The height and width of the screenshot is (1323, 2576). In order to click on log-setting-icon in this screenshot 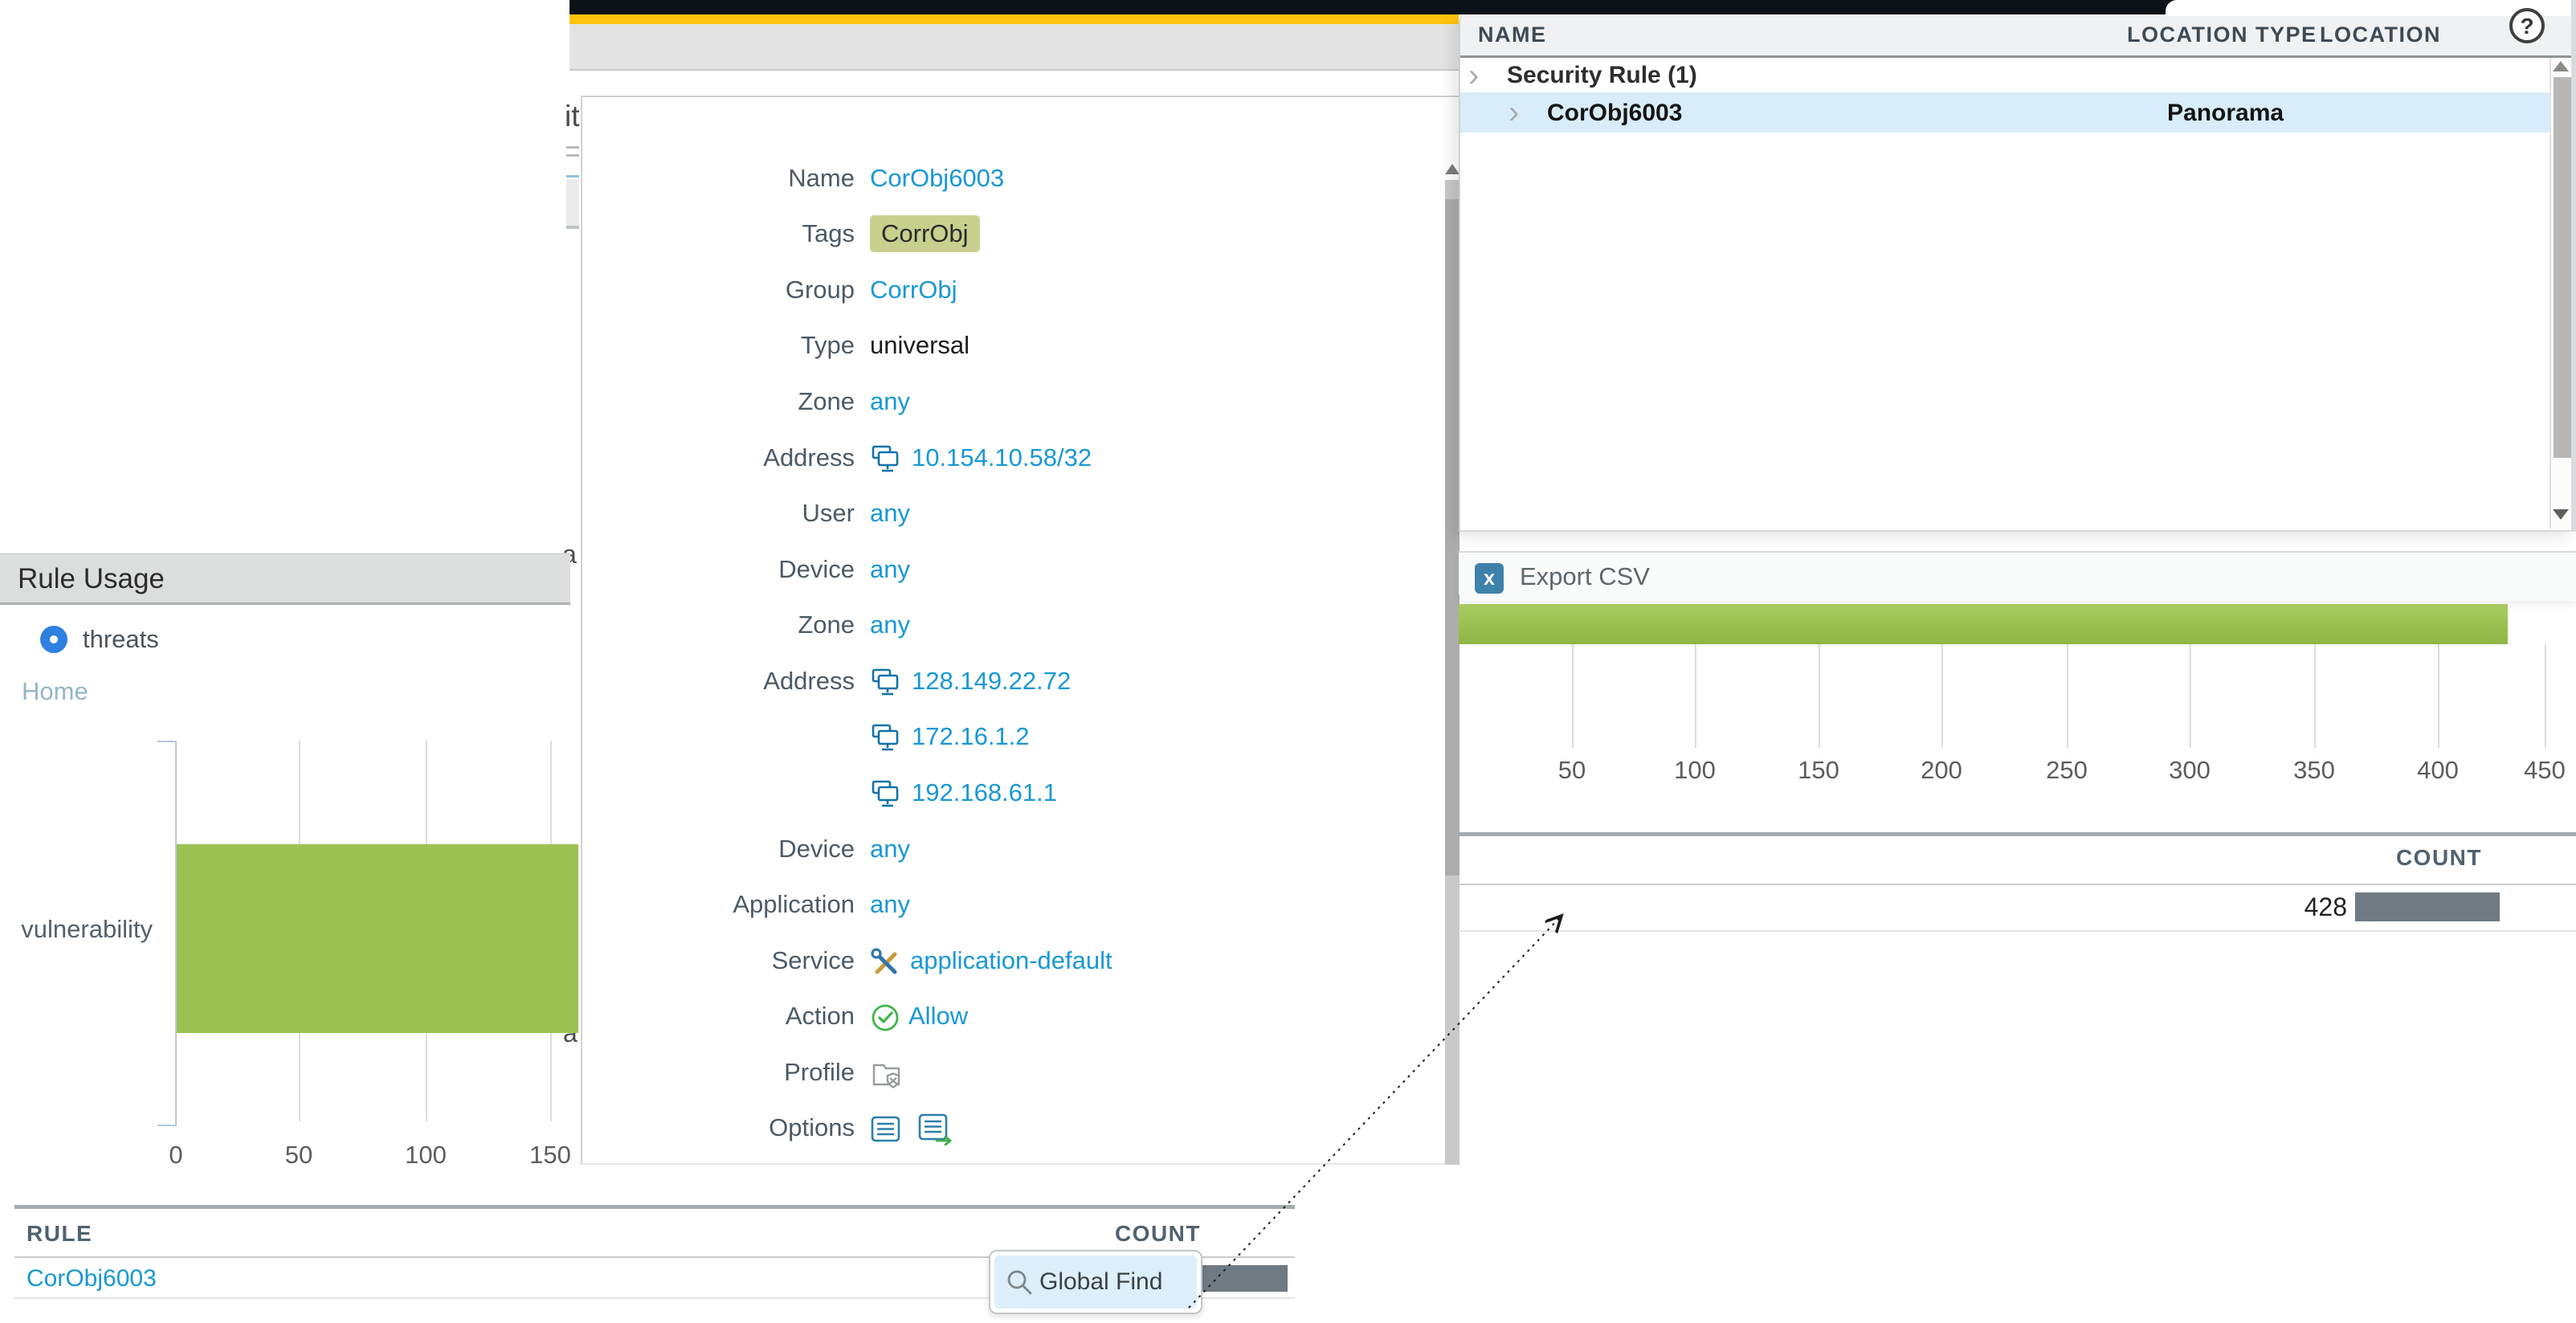, I will do `click(886, 1129)`.